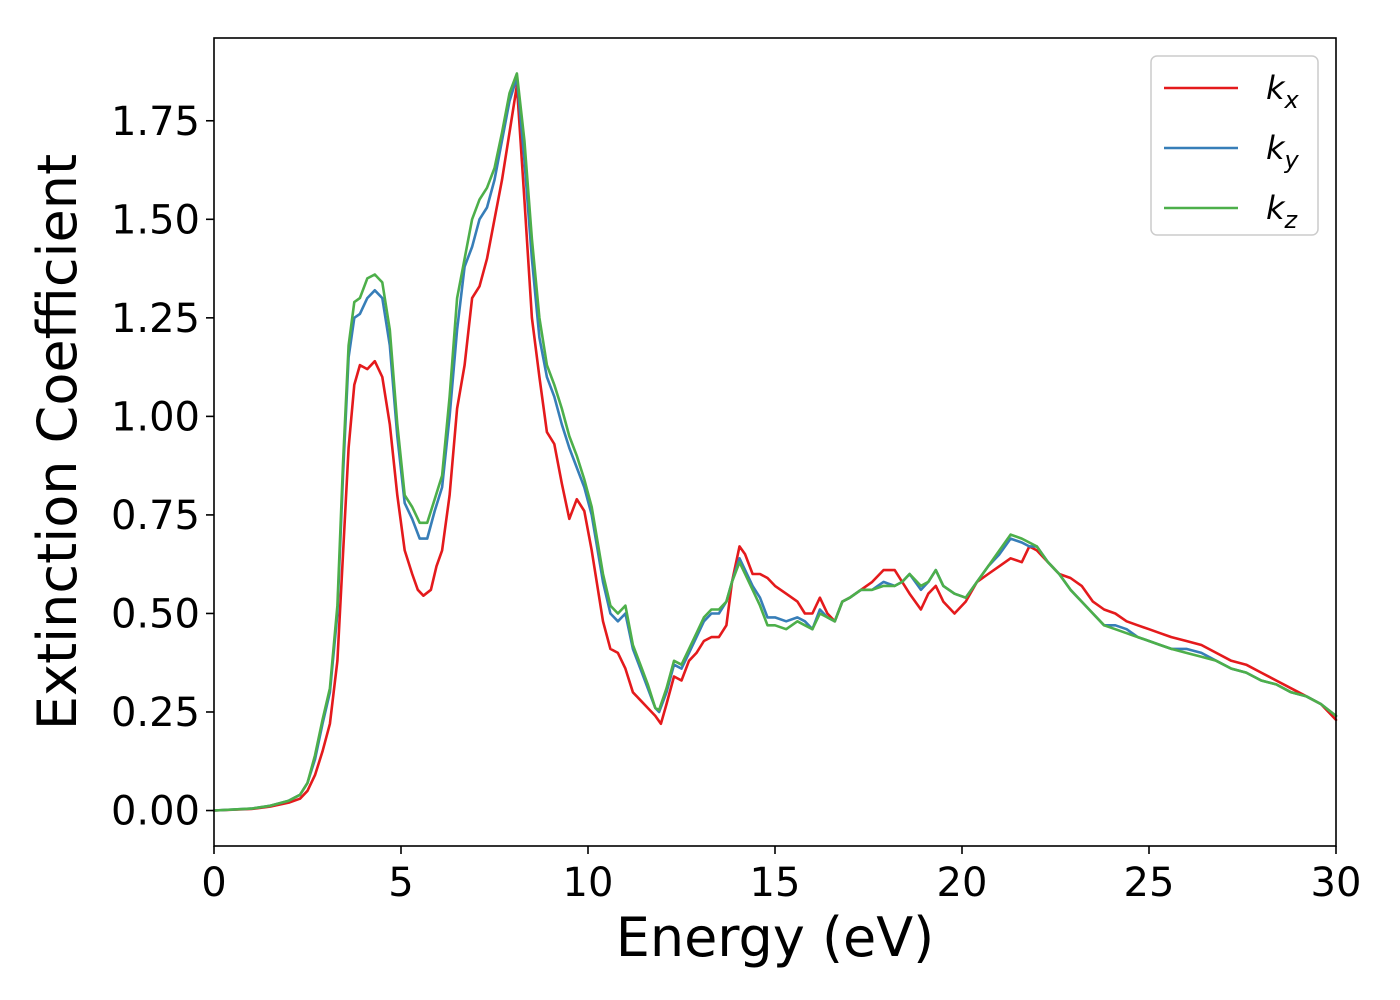 This screenshot has width=1400, height=1000. I want to click on y-tick-label: 1.50, so click(155, 220).